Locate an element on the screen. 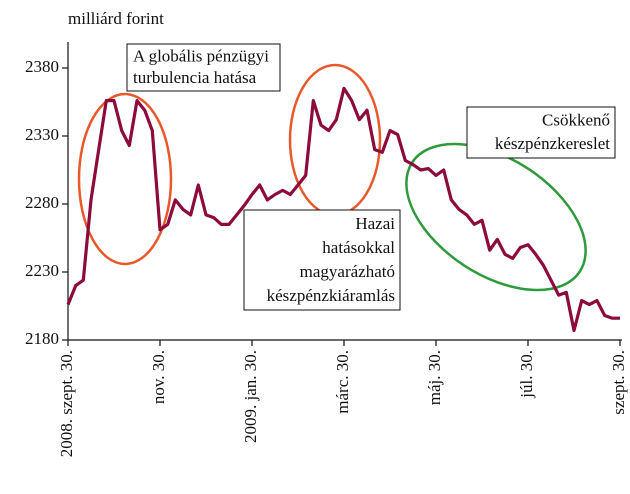 The width and height of the screenshot is (630, 494). x-tick-label: szept. 30. is located at coordinates (618, 382).